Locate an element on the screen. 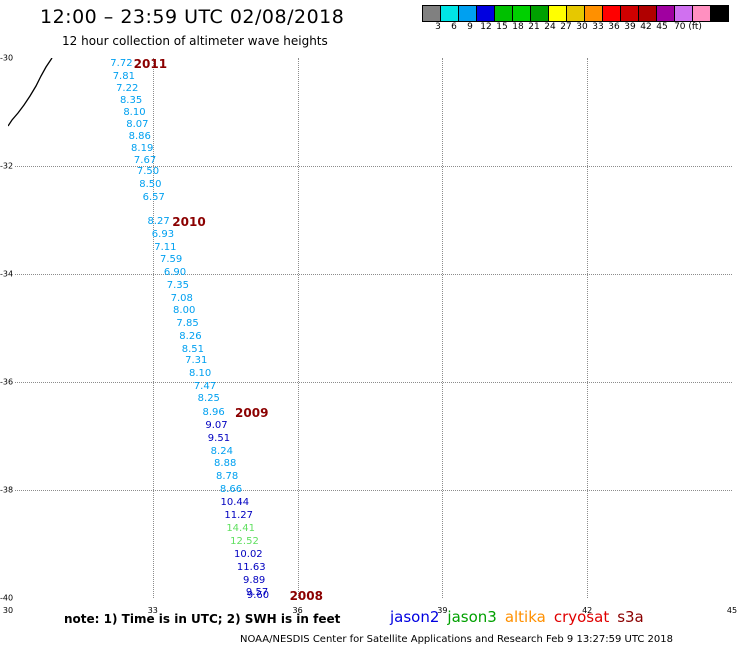  wave-height-label: 8.86 is located at coordinates (139, 136).